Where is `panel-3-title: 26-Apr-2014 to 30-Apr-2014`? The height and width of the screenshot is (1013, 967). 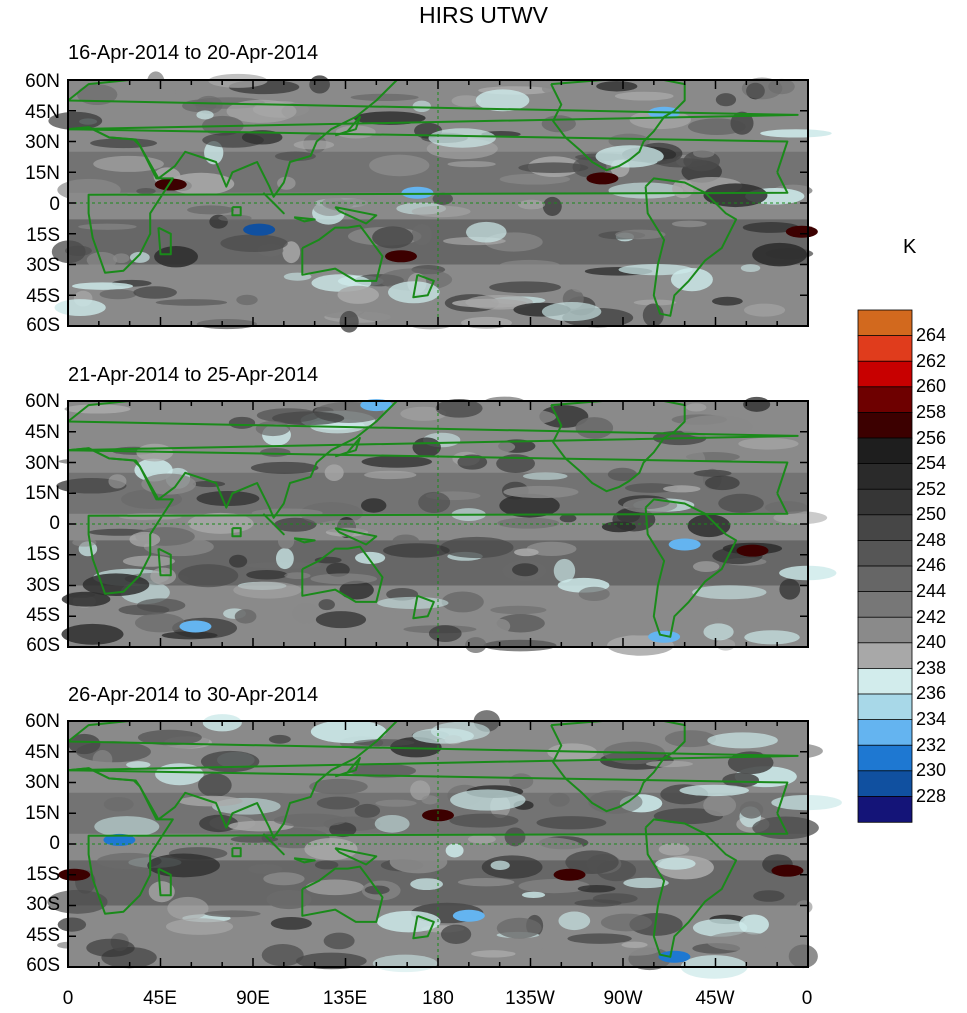 panel-3-title: 26-Apr-2014 to 30-Apr-2014 is located at coordinates (193, 695).